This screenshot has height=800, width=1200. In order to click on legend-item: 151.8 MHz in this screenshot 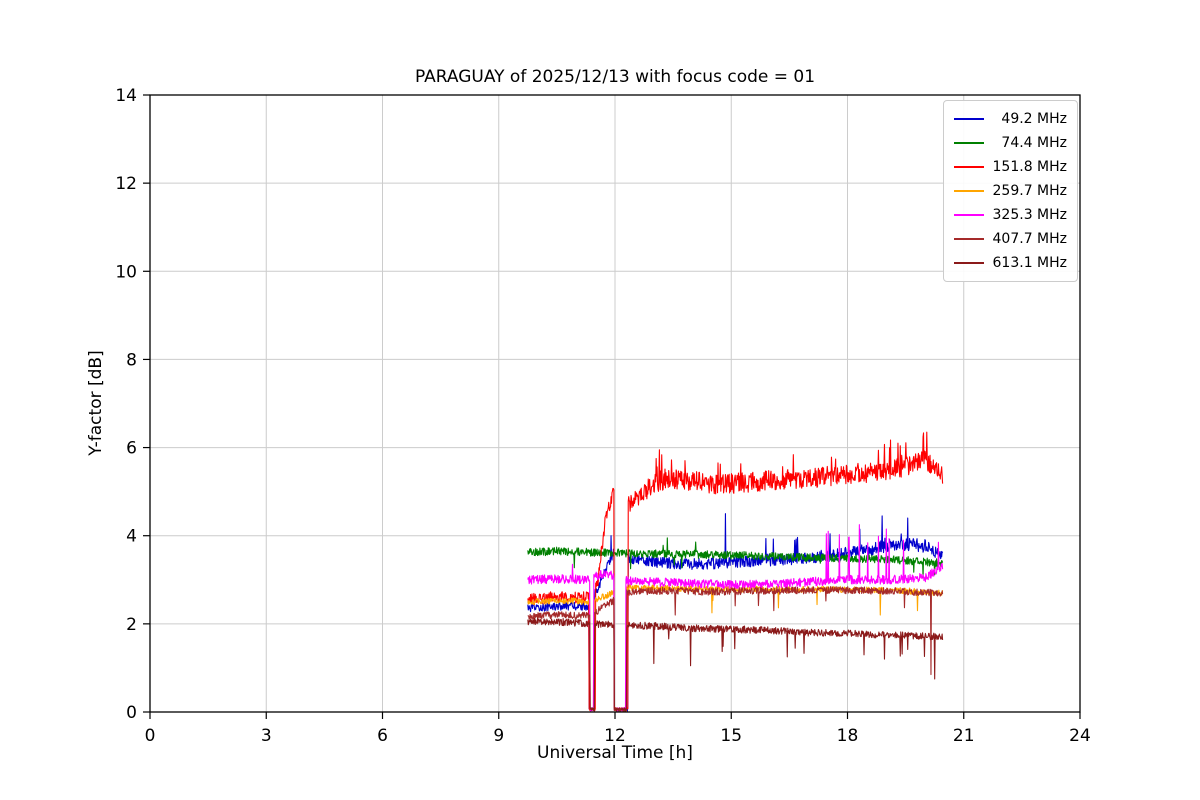, I will do `click(1010, 167)`.